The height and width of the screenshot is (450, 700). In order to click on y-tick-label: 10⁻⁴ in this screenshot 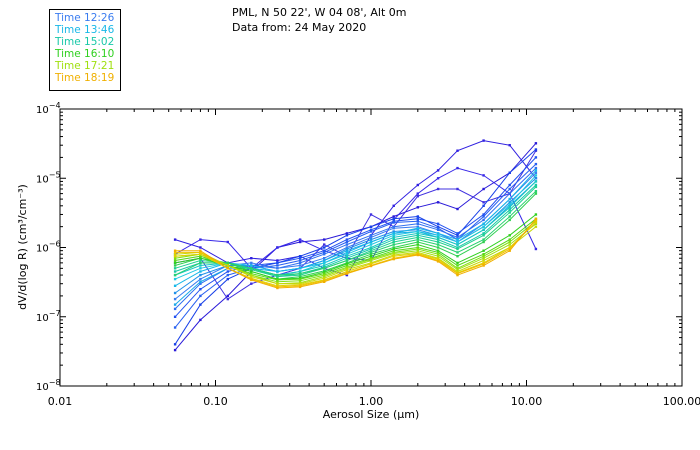, I will do `click(48, 108)`.